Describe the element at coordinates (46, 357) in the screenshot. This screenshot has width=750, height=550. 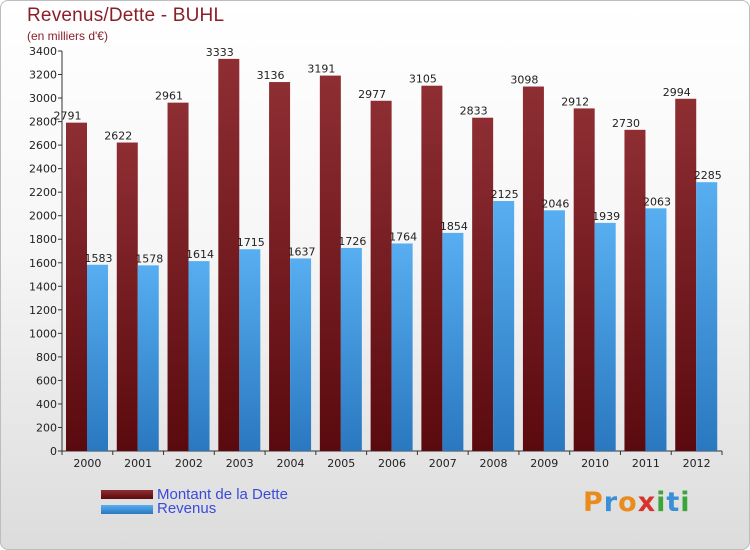
I see `y-tick-label: 800` at that location.